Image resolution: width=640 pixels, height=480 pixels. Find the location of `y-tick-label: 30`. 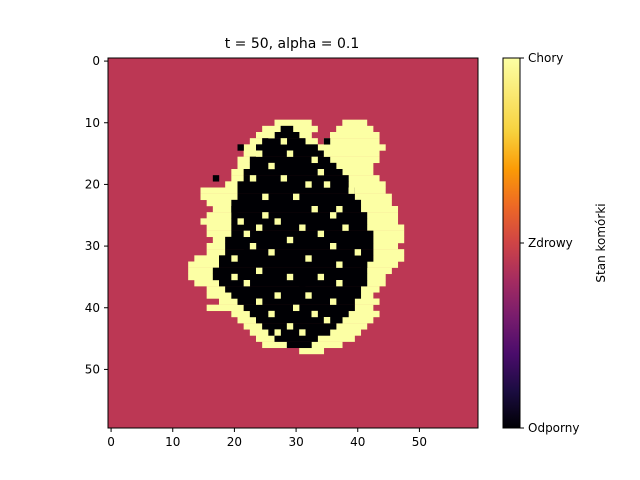

y-tick-label: 30 is located at coordinates (92, 246).